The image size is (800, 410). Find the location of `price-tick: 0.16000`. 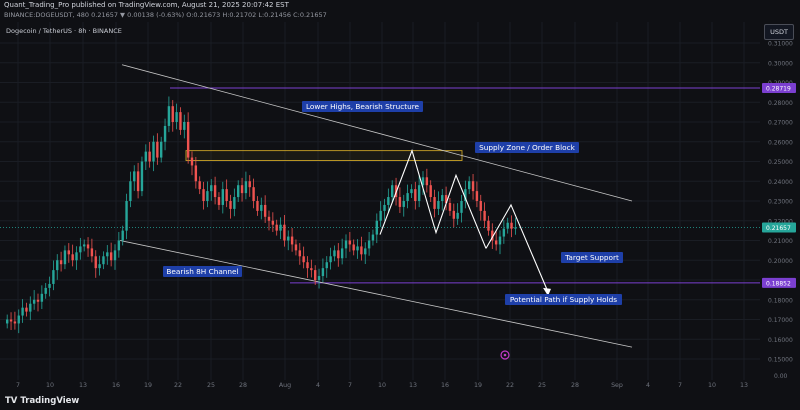

price-tick: 0.16000 is located at coordinates (780, 340).